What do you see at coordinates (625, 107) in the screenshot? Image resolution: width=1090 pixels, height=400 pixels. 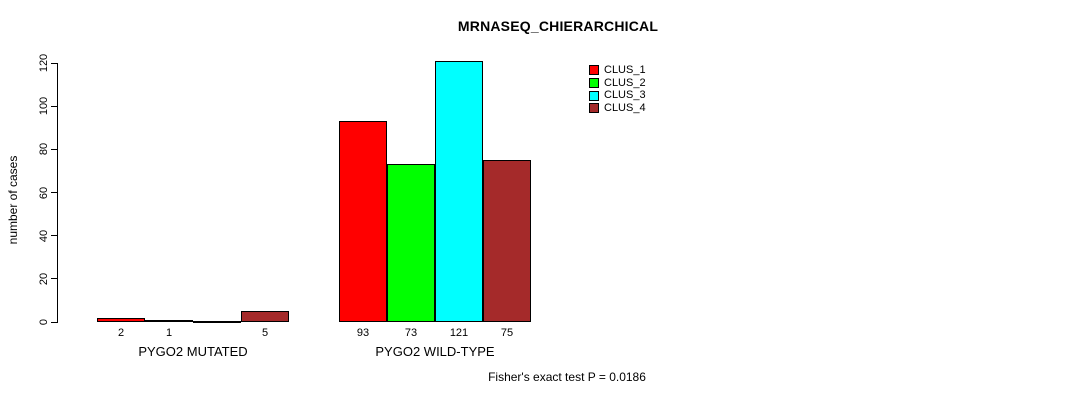 I see `legend-label: CLUS_4` at bounding box center [625, 107].